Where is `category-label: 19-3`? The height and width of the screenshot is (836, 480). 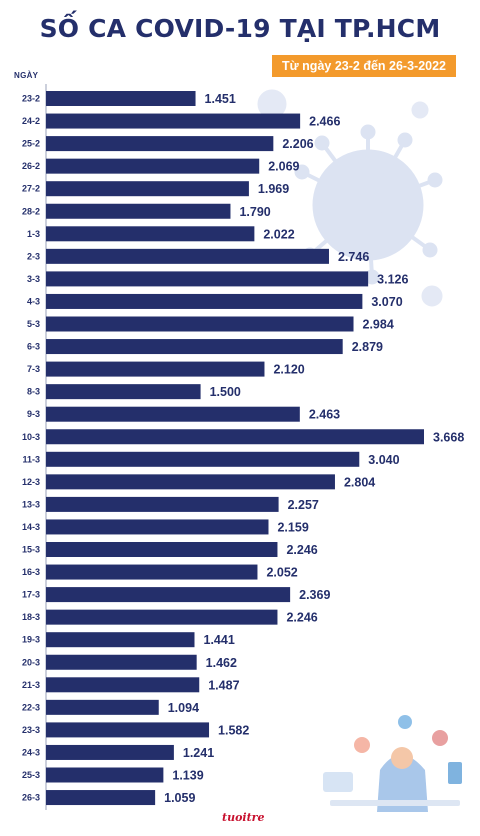
category-label: 19-3 is located at coordinates (31, 640).